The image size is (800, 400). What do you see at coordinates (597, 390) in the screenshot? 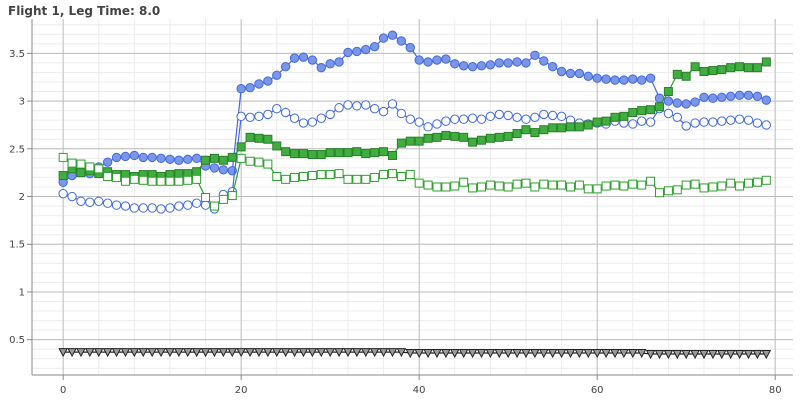
I see `x-tick-label: 60` at bounding box center [597, 390].